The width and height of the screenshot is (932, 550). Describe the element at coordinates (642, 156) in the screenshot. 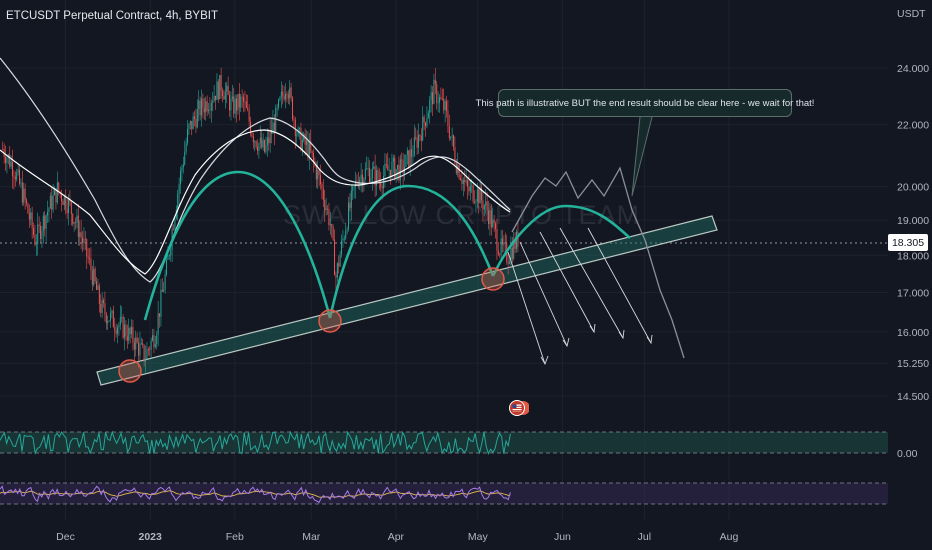

I see `annotation-pointer` at that location.